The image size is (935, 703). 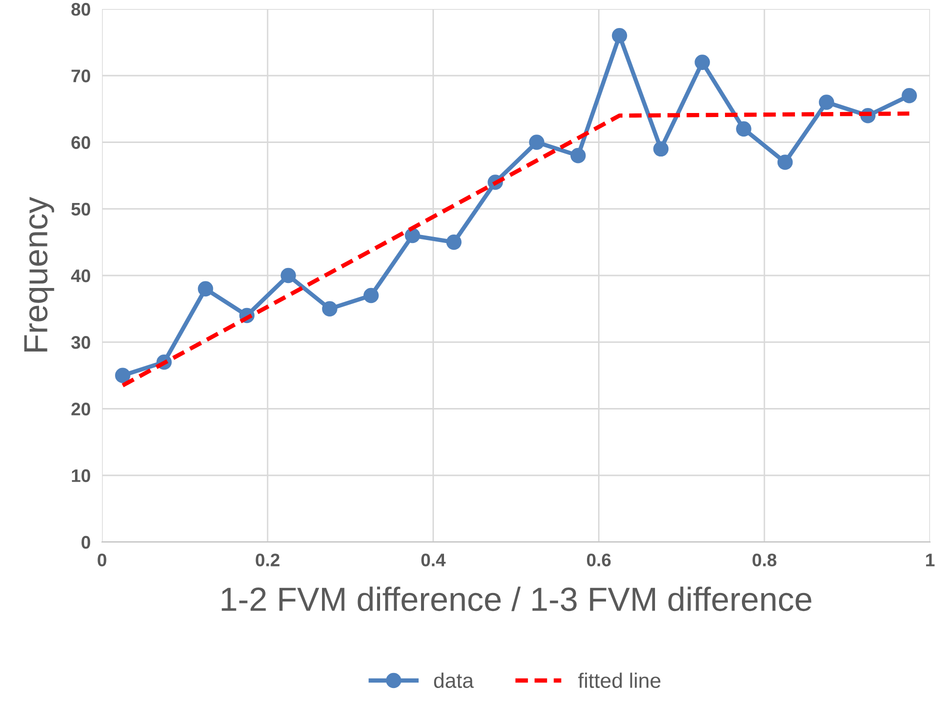 I want to click on y-tick-label: 70, so click(x=81, y=76).